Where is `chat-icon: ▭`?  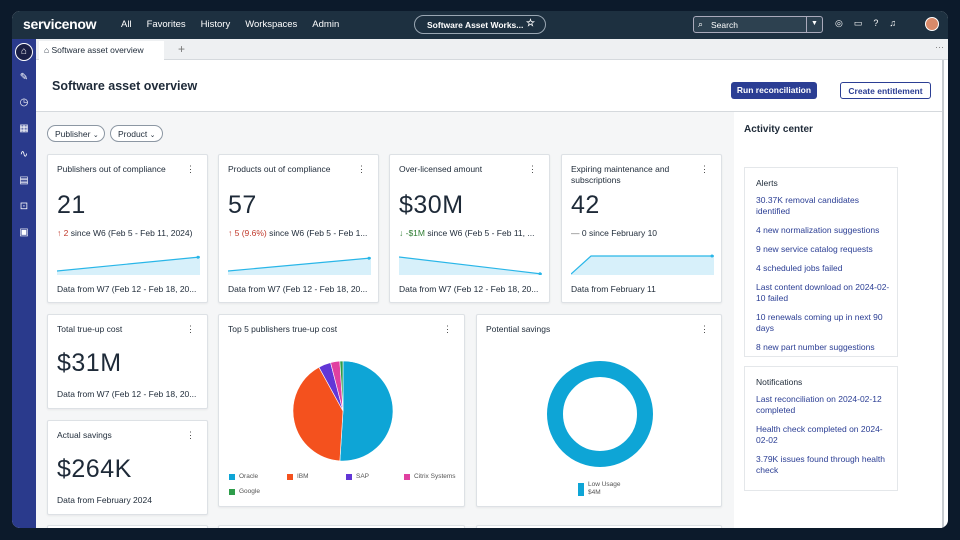 chat-icon: ▭ is located at coordinates (858, 23).